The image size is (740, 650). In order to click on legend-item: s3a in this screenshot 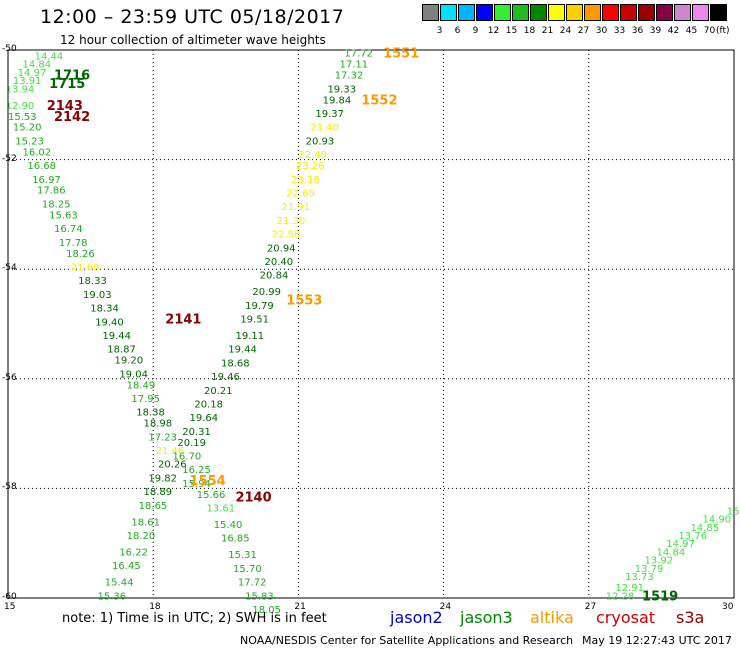, I will do `click(690, 617)`.